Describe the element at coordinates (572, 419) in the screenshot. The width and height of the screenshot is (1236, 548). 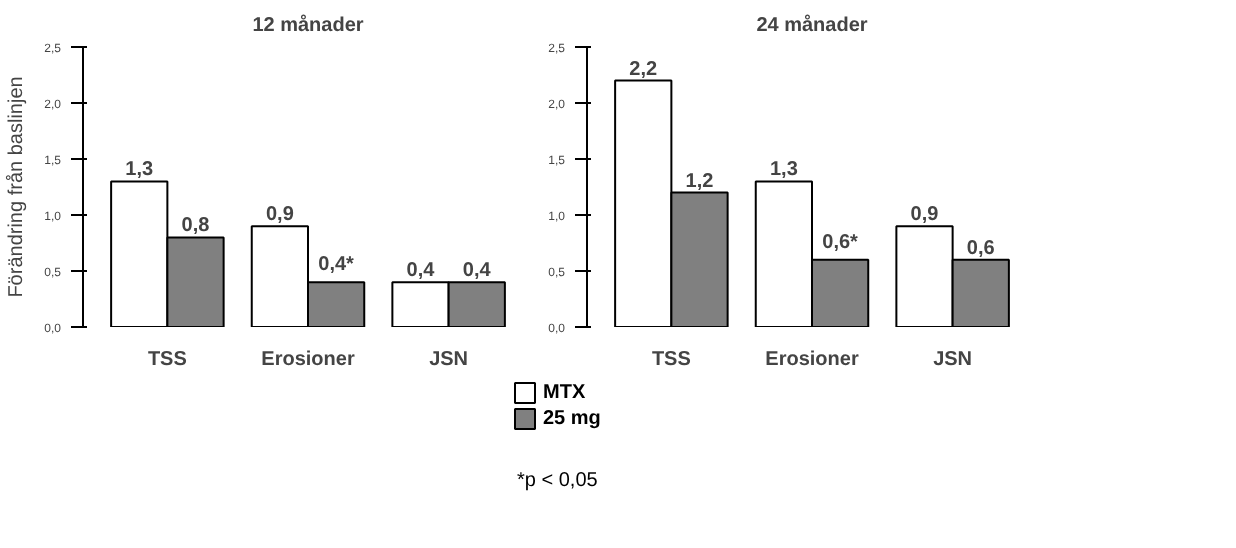
I see `legend-label: 25 mg` at that location.